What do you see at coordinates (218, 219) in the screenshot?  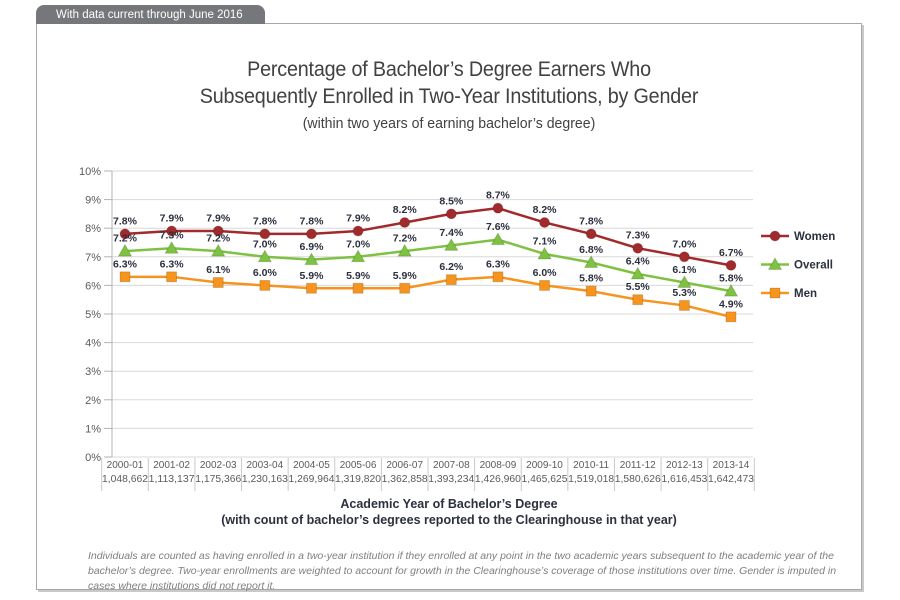 I see `women-point-label: 7.9%` at bounding box center [218, 219].